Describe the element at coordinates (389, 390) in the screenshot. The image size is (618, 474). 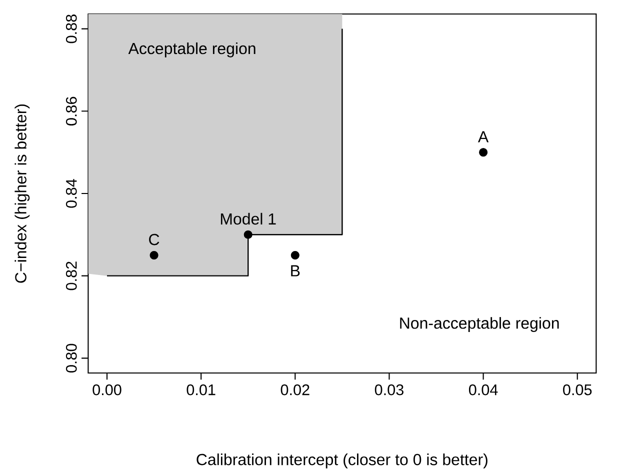
I see `x-tick-label: 0.03` at that location.